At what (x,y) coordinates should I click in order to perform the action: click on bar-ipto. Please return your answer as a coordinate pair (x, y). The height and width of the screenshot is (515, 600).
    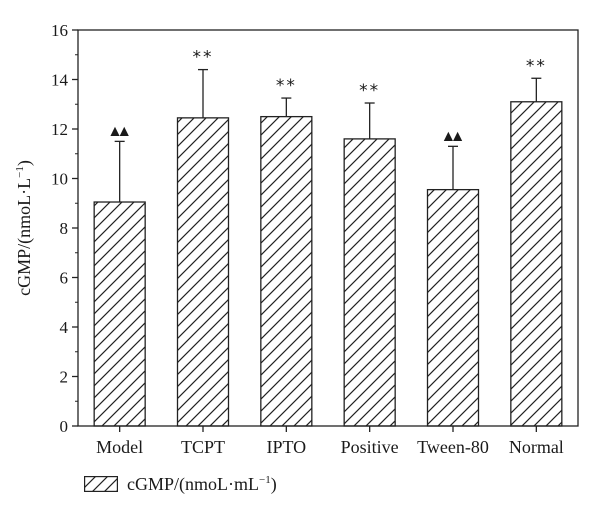
    Looking at the image, I should click on (286, 271).